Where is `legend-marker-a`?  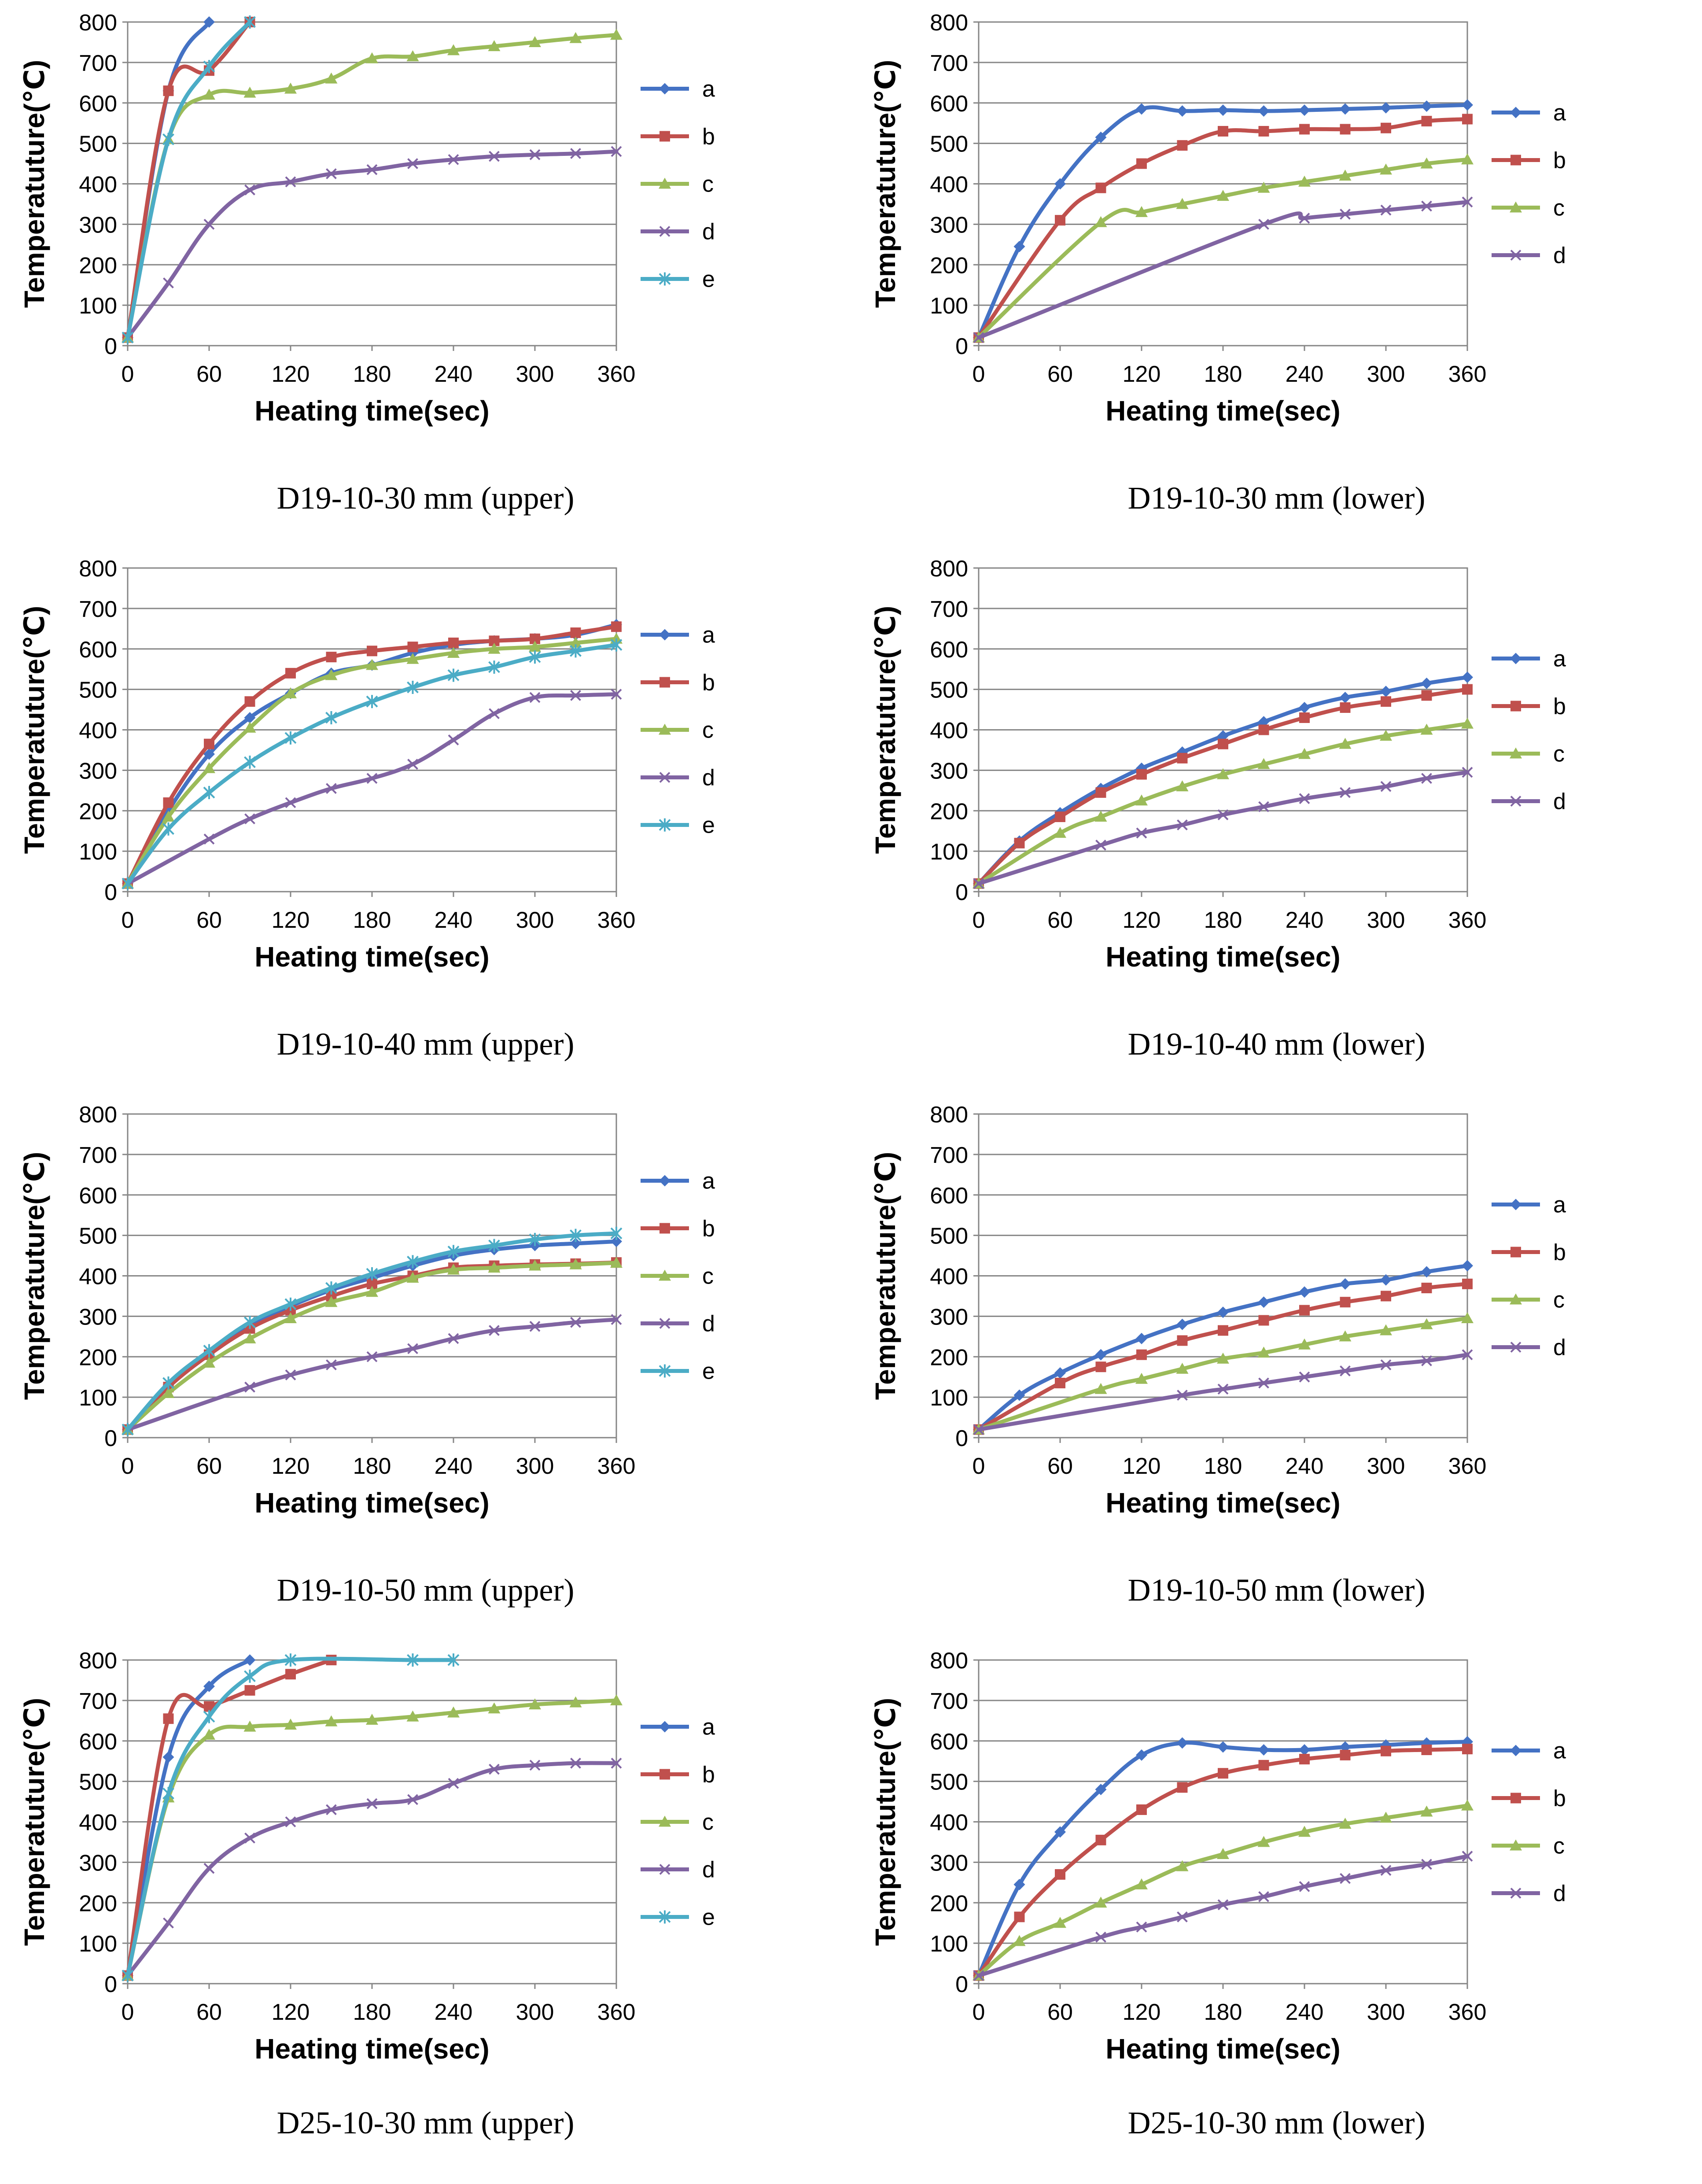 legend-marker-a is located at coordinates (1515, 112).